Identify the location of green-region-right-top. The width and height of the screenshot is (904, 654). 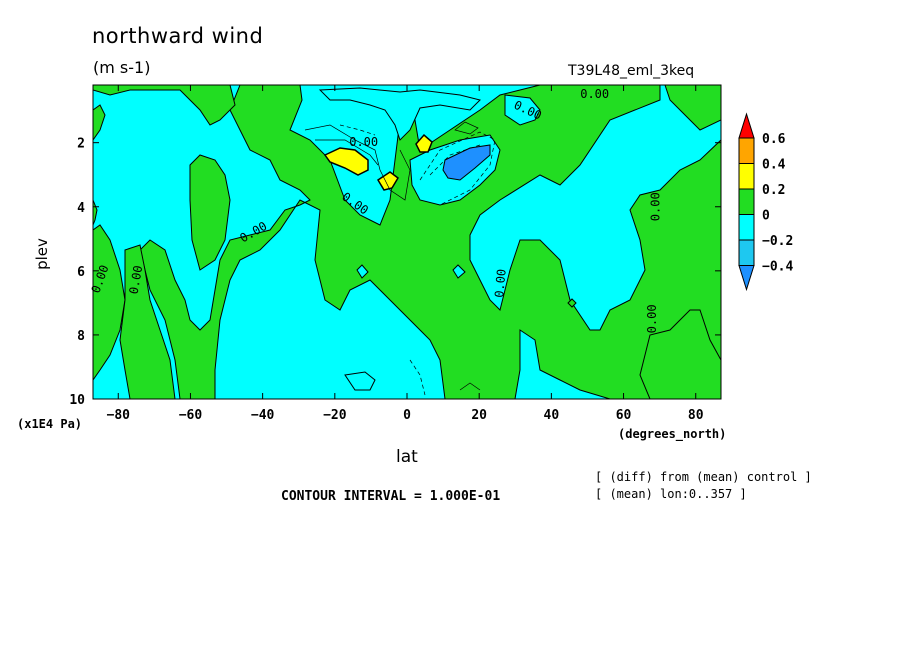
(692, 108).